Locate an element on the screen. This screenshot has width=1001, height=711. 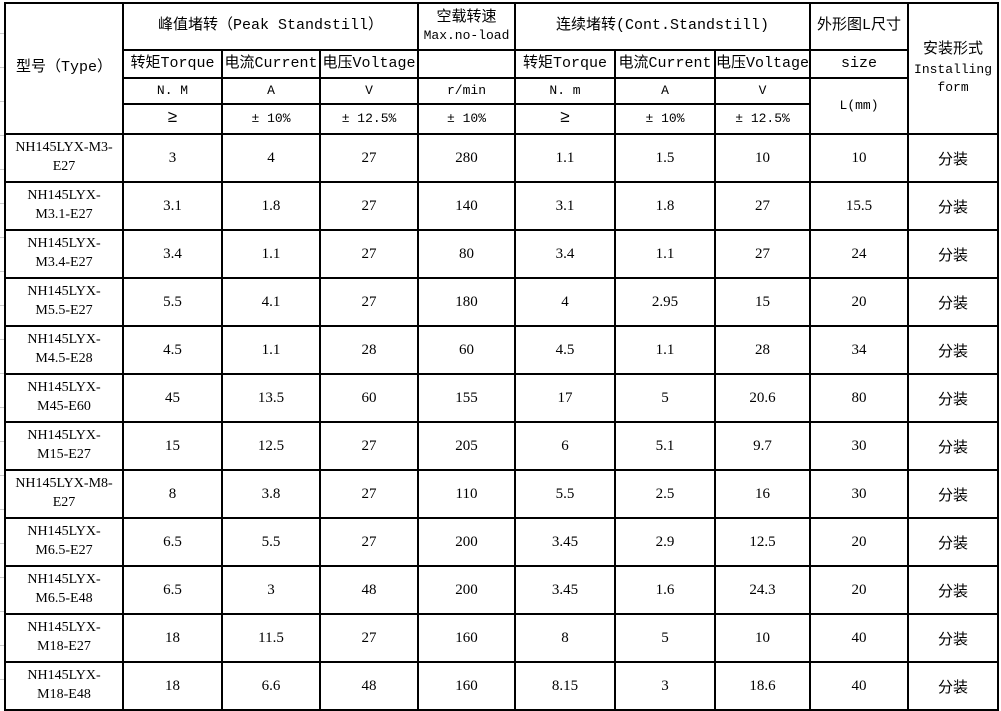
size-column-header: 外形图L尺寸 is located at coordinates (859, 26).